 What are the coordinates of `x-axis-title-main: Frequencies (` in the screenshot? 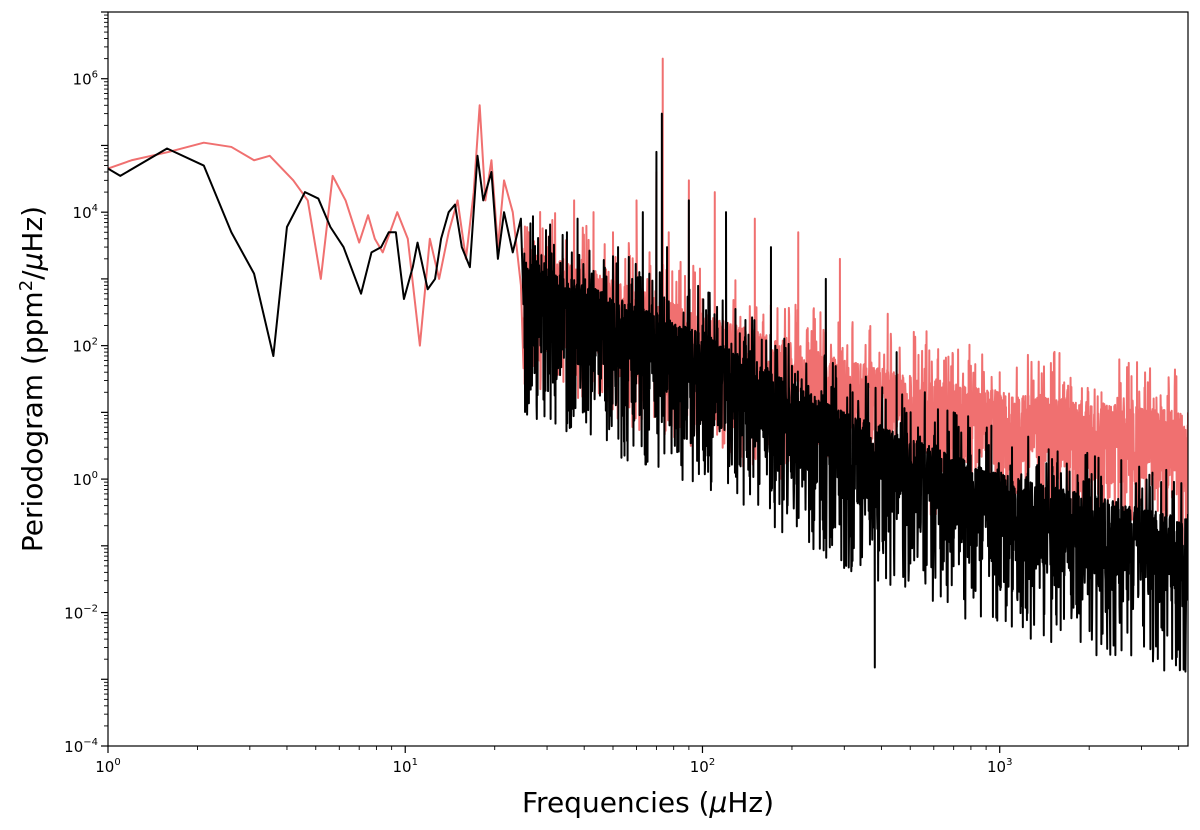 It's located at (616, 802).